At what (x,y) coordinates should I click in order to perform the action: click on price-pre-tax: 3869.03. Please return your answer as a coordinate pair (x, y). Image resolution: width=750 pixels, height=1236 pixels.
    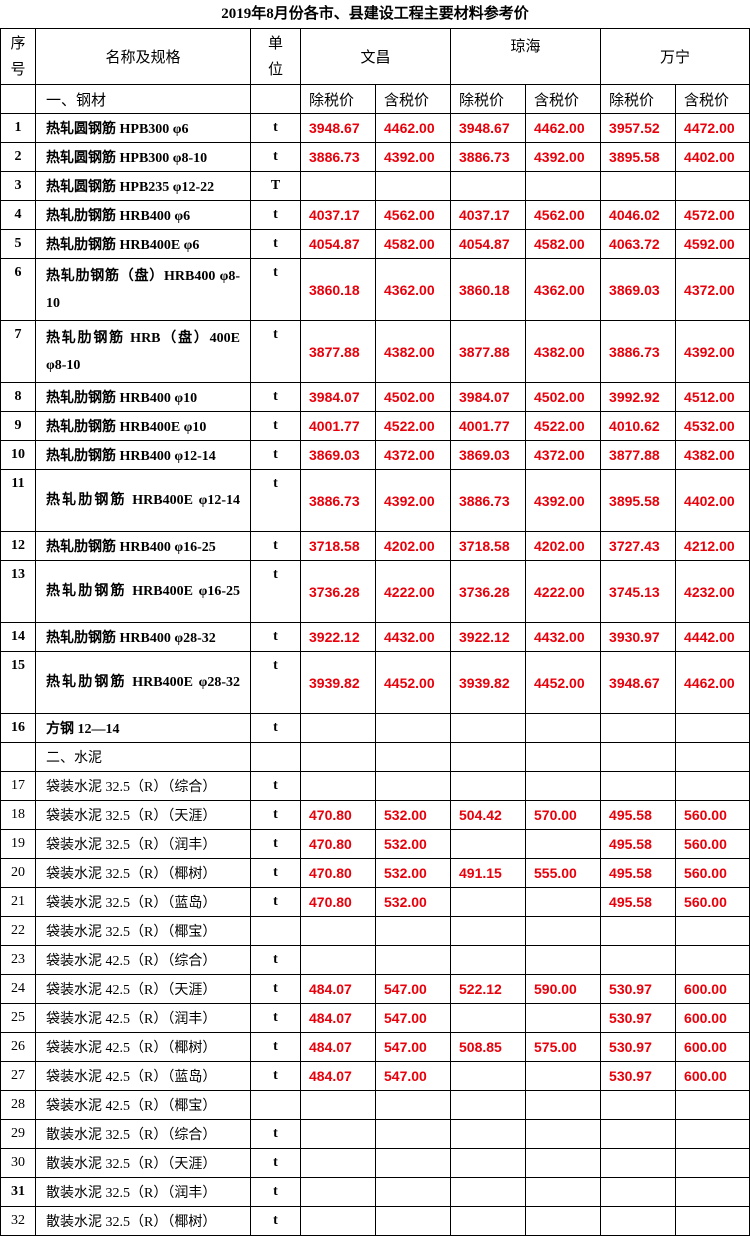
    Looking at the image, I should click on (638, 289).